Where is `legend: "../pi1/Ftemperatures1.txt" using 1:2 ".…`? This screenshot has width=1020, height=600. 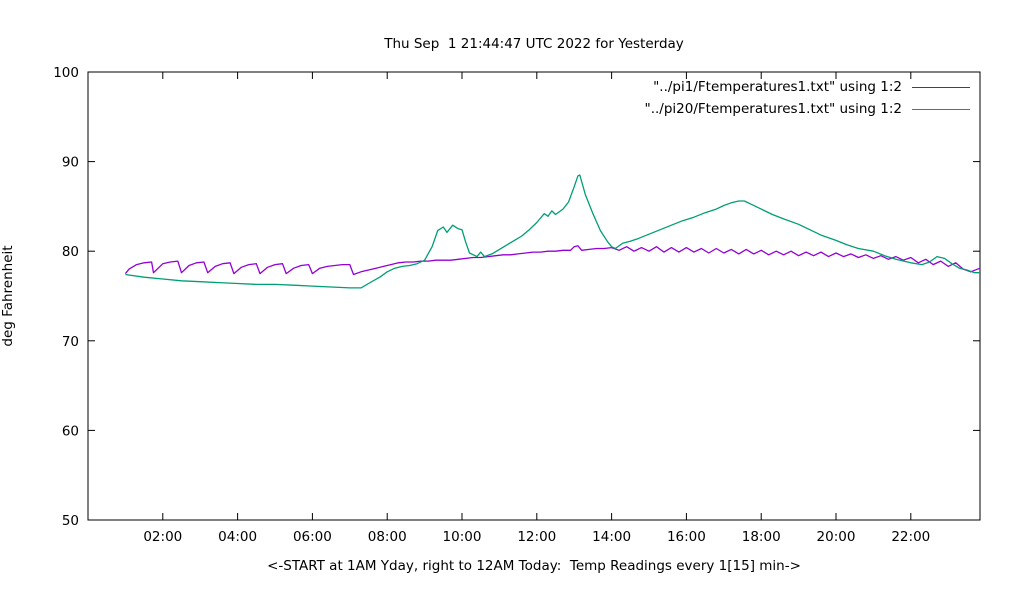
legend: "../pi1/Ftemperatures1.txt" using 1:2 ".… is located at coordinates (807, 98).